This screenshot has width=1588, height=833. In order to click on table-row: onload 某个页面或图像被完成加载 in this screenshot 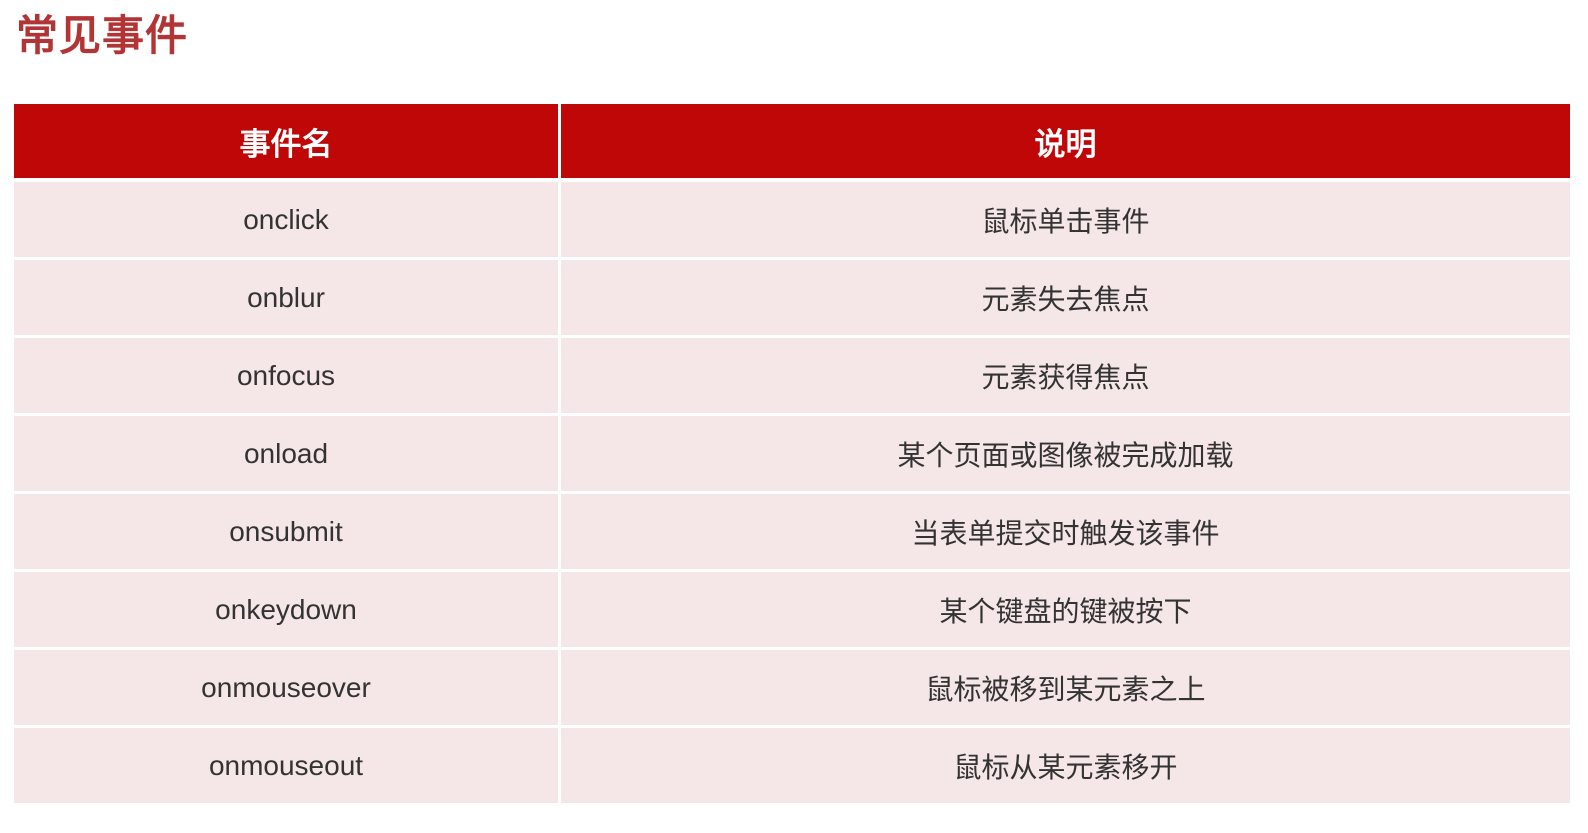, I will do `click(792, 455)`.